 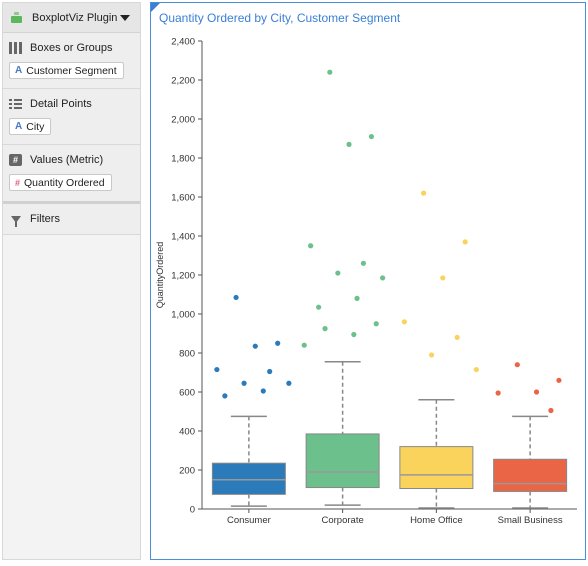 I want to click on y-tick-label: 0, so click(x=192, y=510).